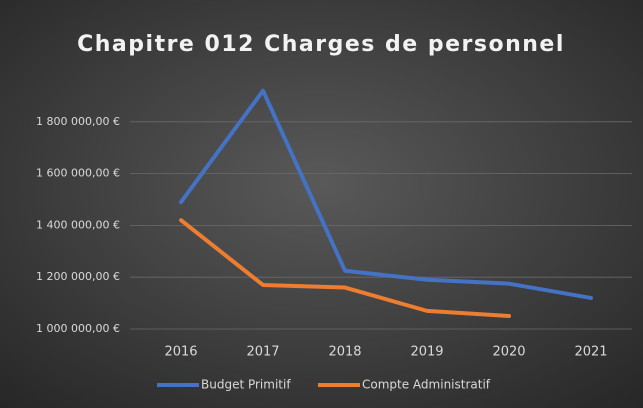 This screenshot has height=408, width=643. What do you see at coordinates (344, 352) in the screenshot?
I see `x-tick-label: 2018` at bounding box center [344, 352].